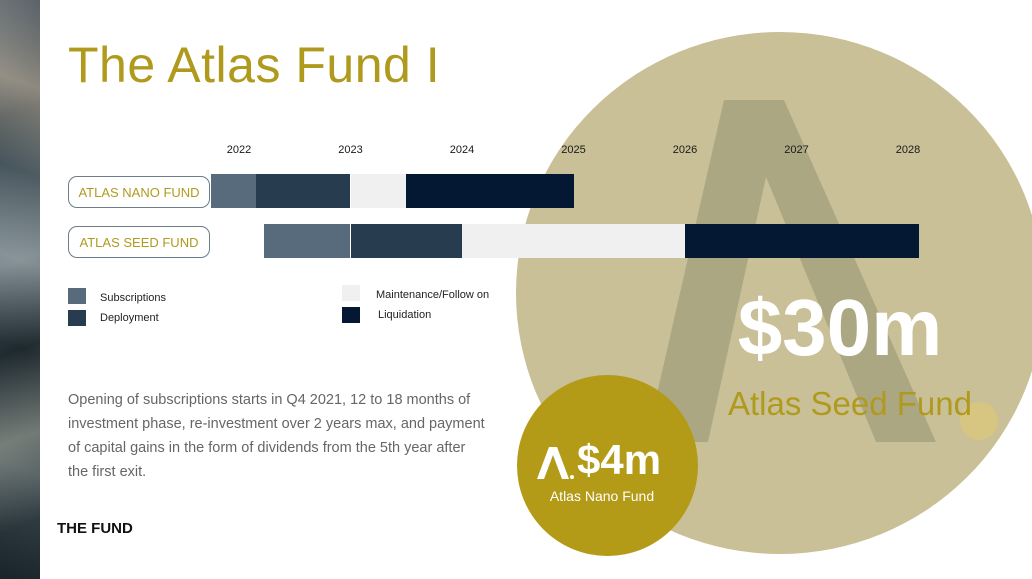  Describe the element at coordinates (555, 463) in the screenshot. I see `atlas-logo-icon` at that location.